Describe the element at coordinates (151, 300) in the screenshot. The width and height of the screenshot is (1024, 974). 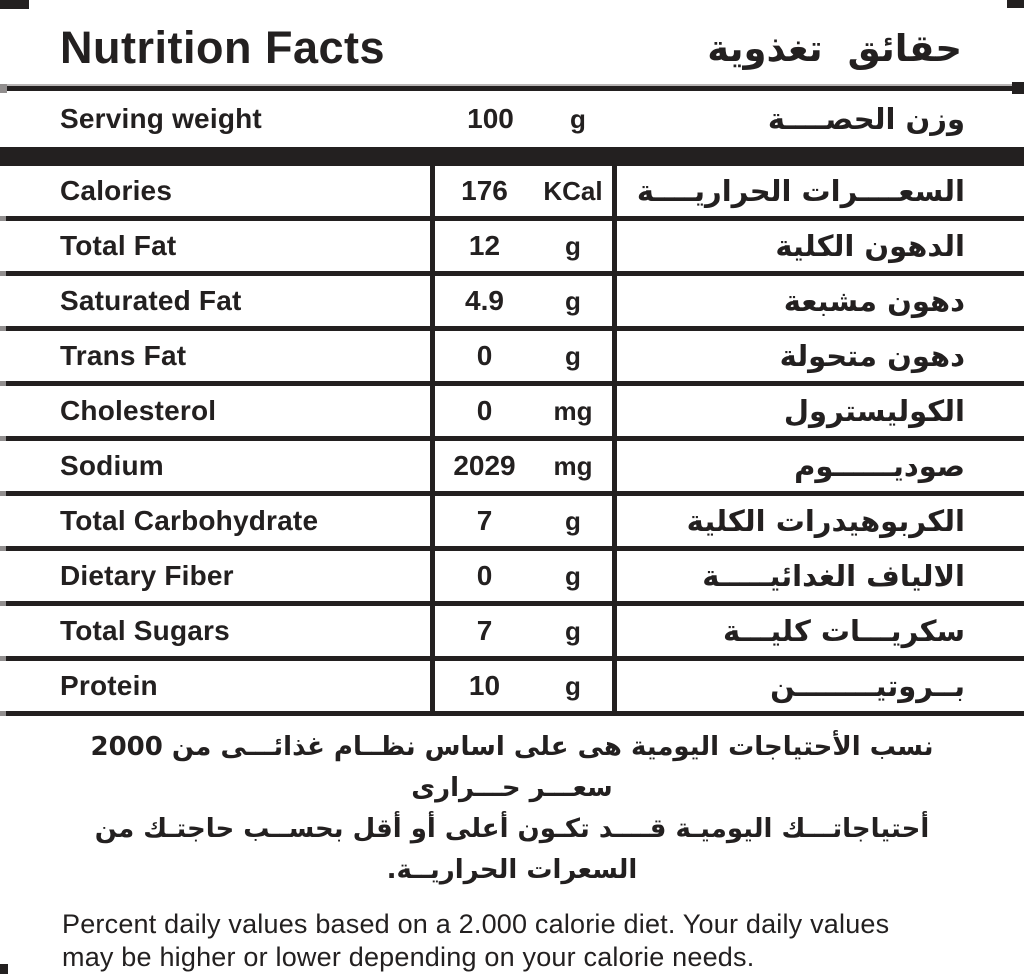
I see `nutrient-name-en: Saturated Fat` at that location.